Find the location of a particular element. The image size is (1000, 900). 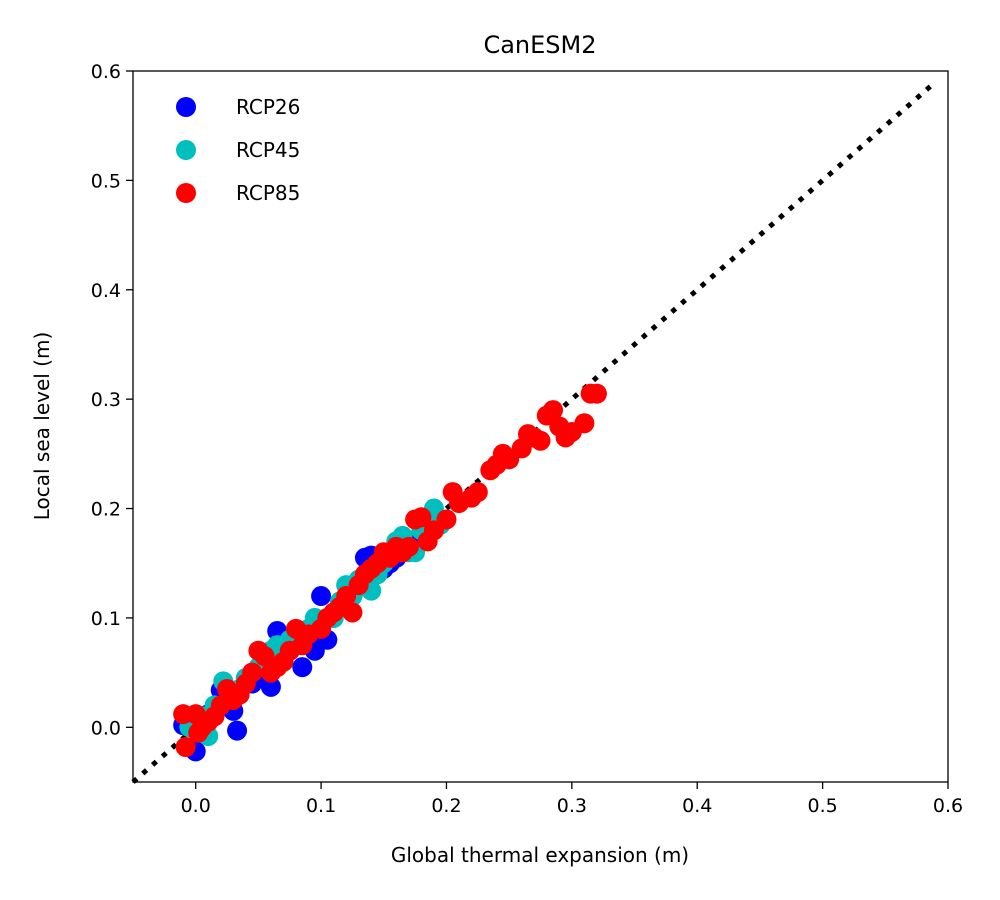

legend: RCP26 RCP45 RCP85 is located at coordinates (238, 150).